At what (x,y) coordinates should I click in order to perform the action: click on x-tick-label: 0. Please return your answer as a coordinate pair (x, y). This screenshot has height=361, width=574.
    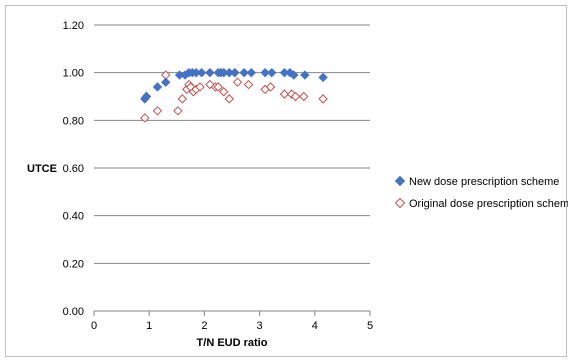
    Looking at the image, I should click on (94, 326).